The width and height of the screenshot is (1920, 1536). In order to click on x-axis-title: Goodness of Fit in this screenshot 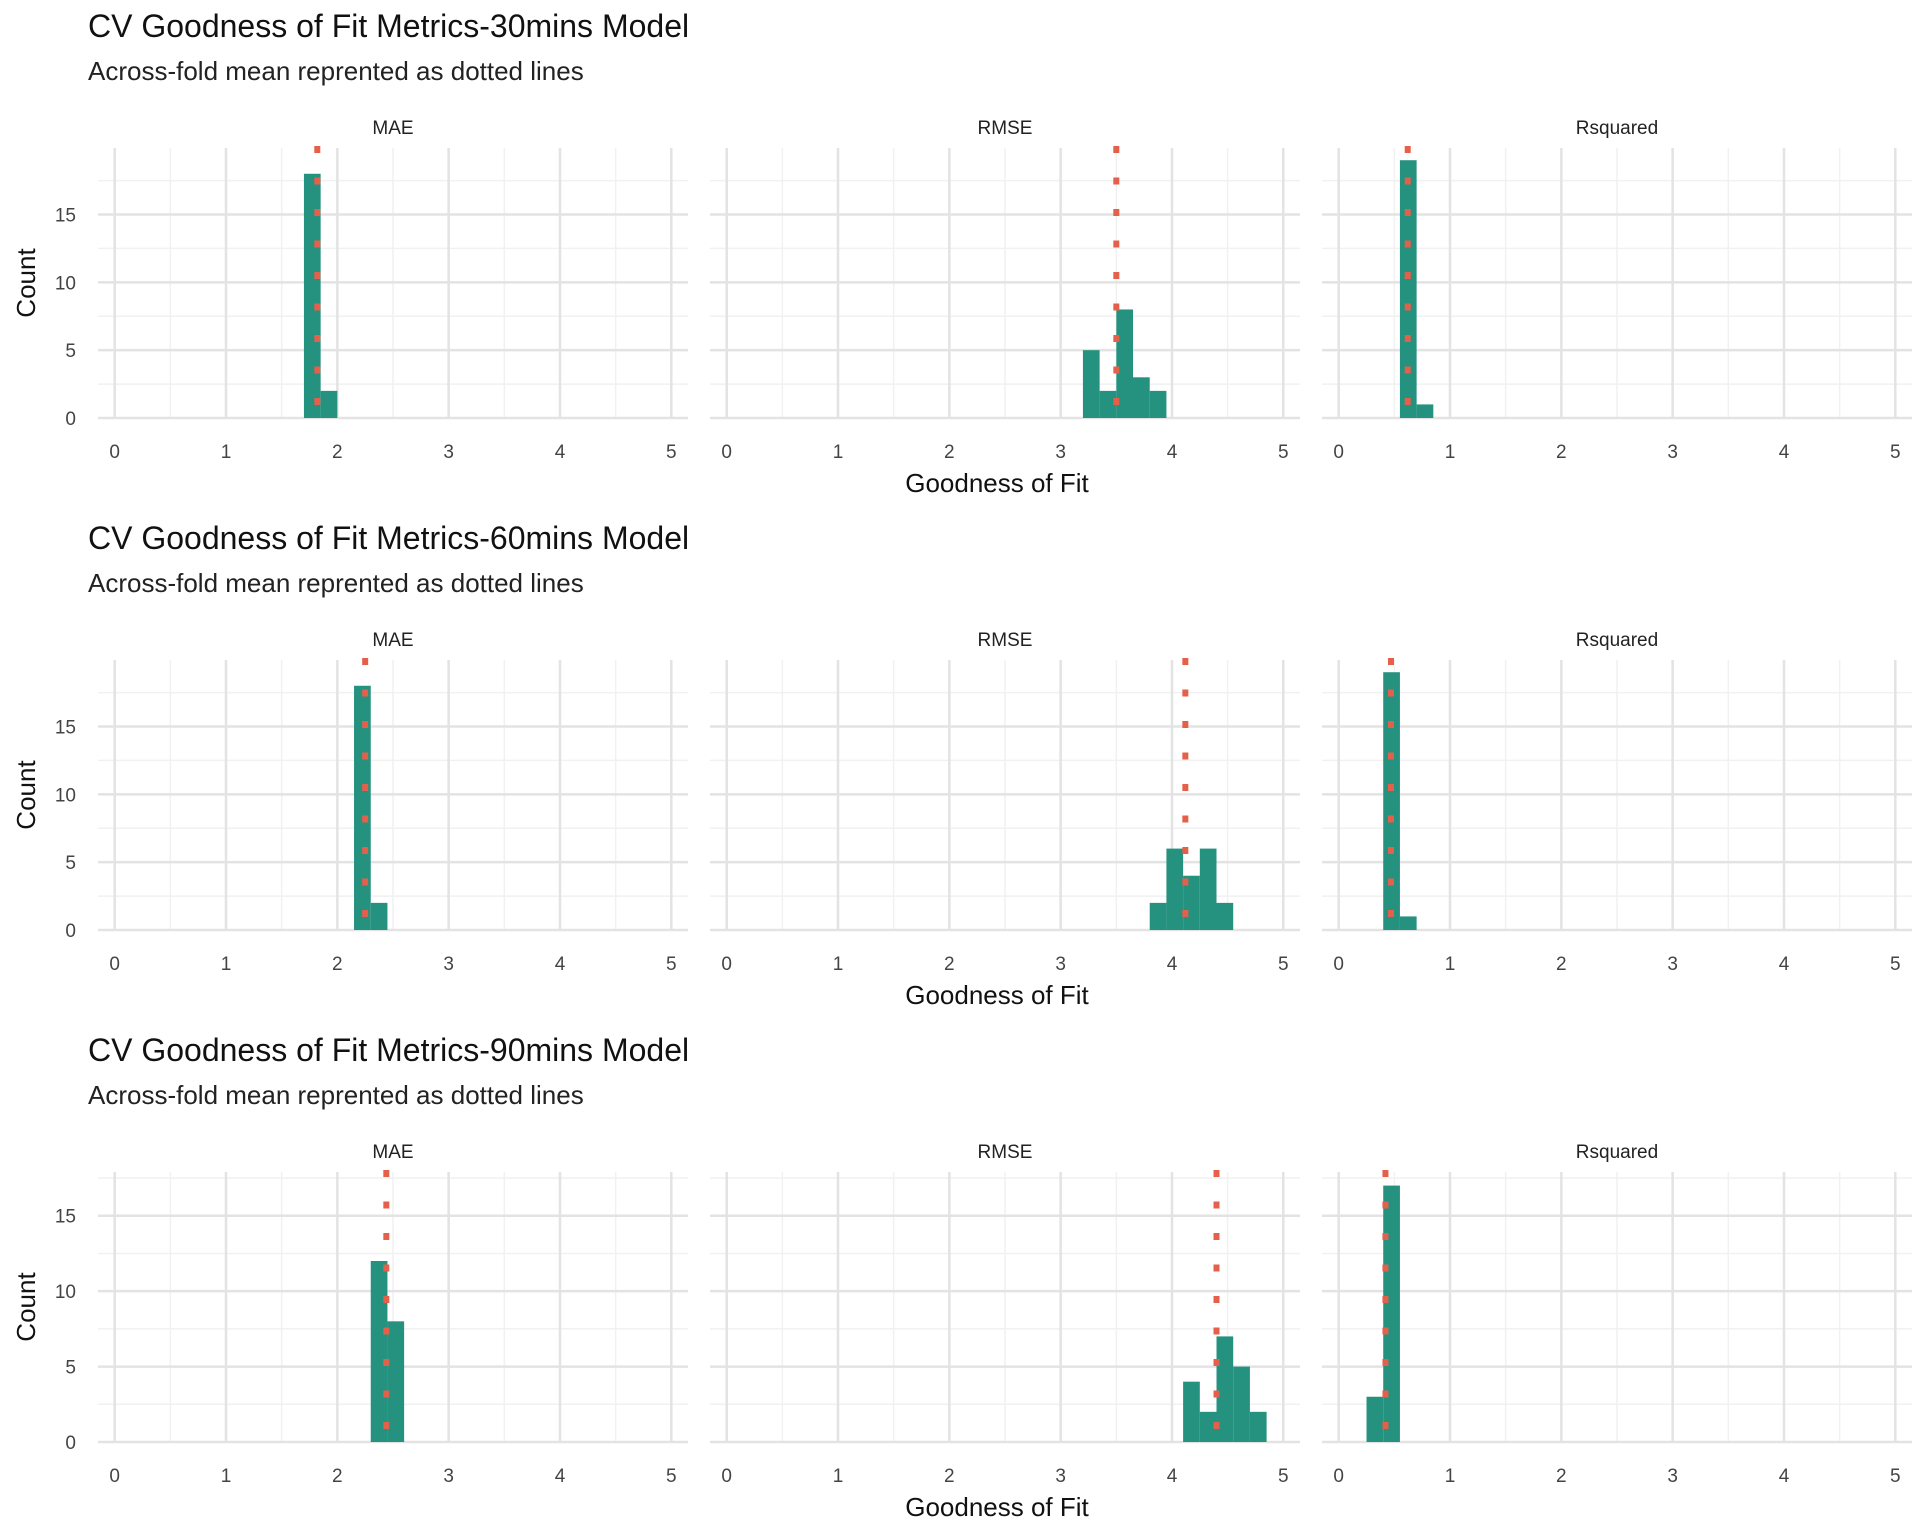, I will do `click(997, 1507)`.